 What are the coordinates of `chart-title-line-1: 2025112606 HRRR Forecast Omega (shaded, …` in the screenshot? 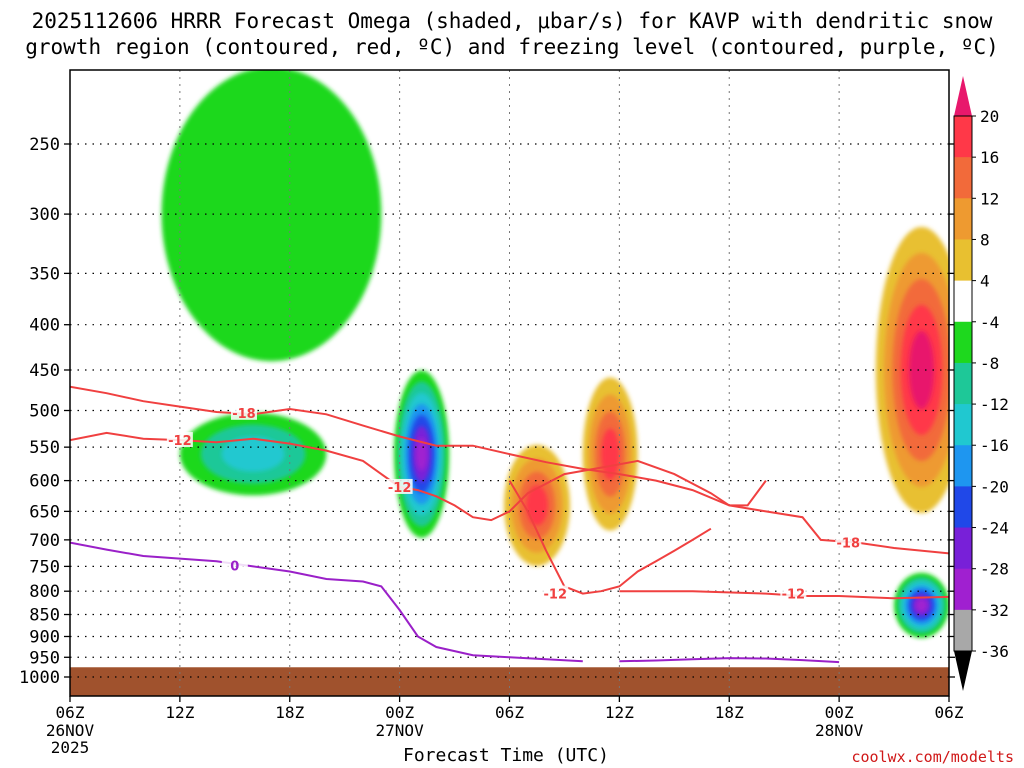 It's located at (512, 21).